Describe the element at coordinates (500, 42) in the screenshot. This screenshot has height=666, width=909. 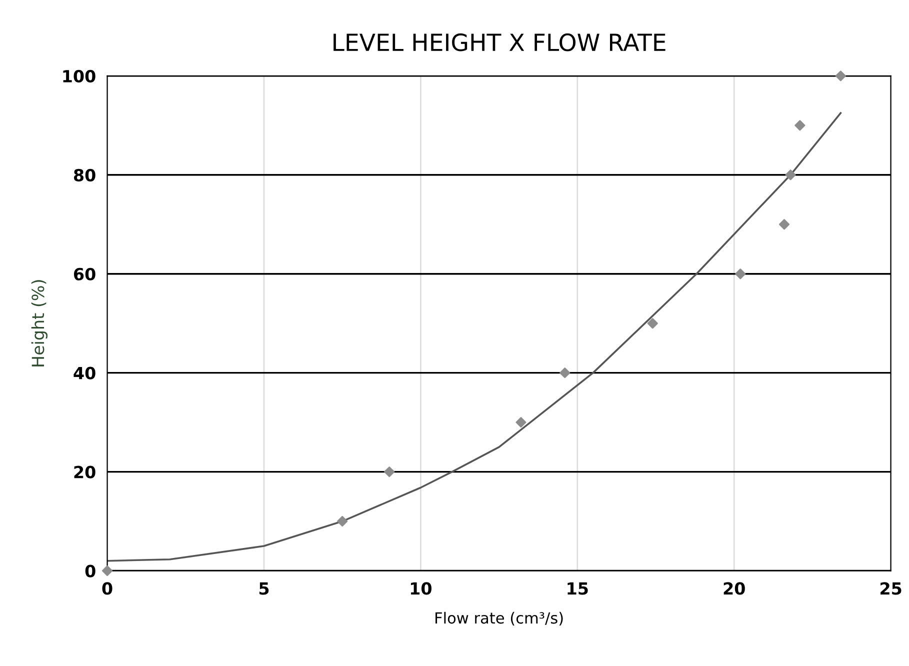
I see `chart-title: LEVEL HEIGHT X FLOW RATE` at that location.